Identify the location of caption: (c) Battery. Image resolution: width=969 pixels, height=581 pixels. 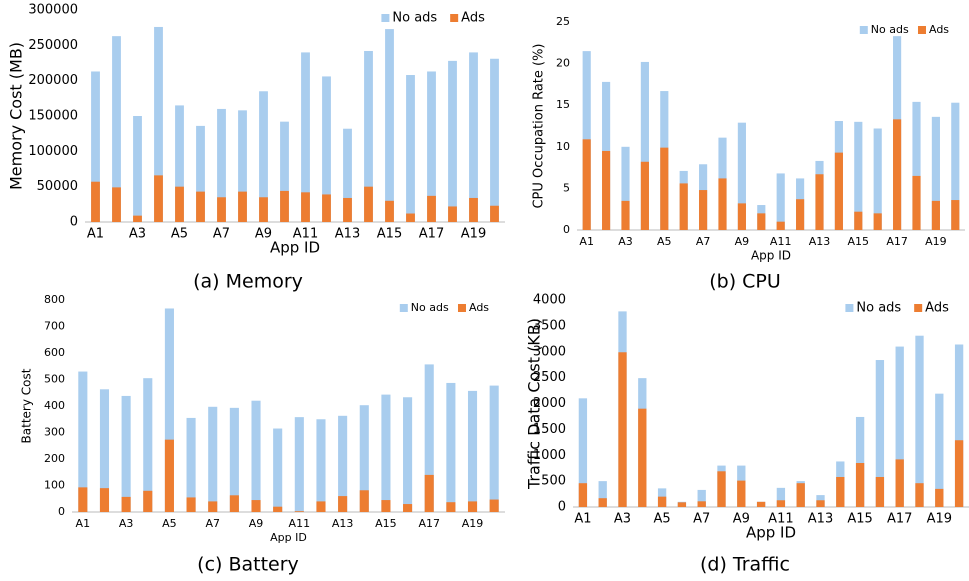
(248, 565).